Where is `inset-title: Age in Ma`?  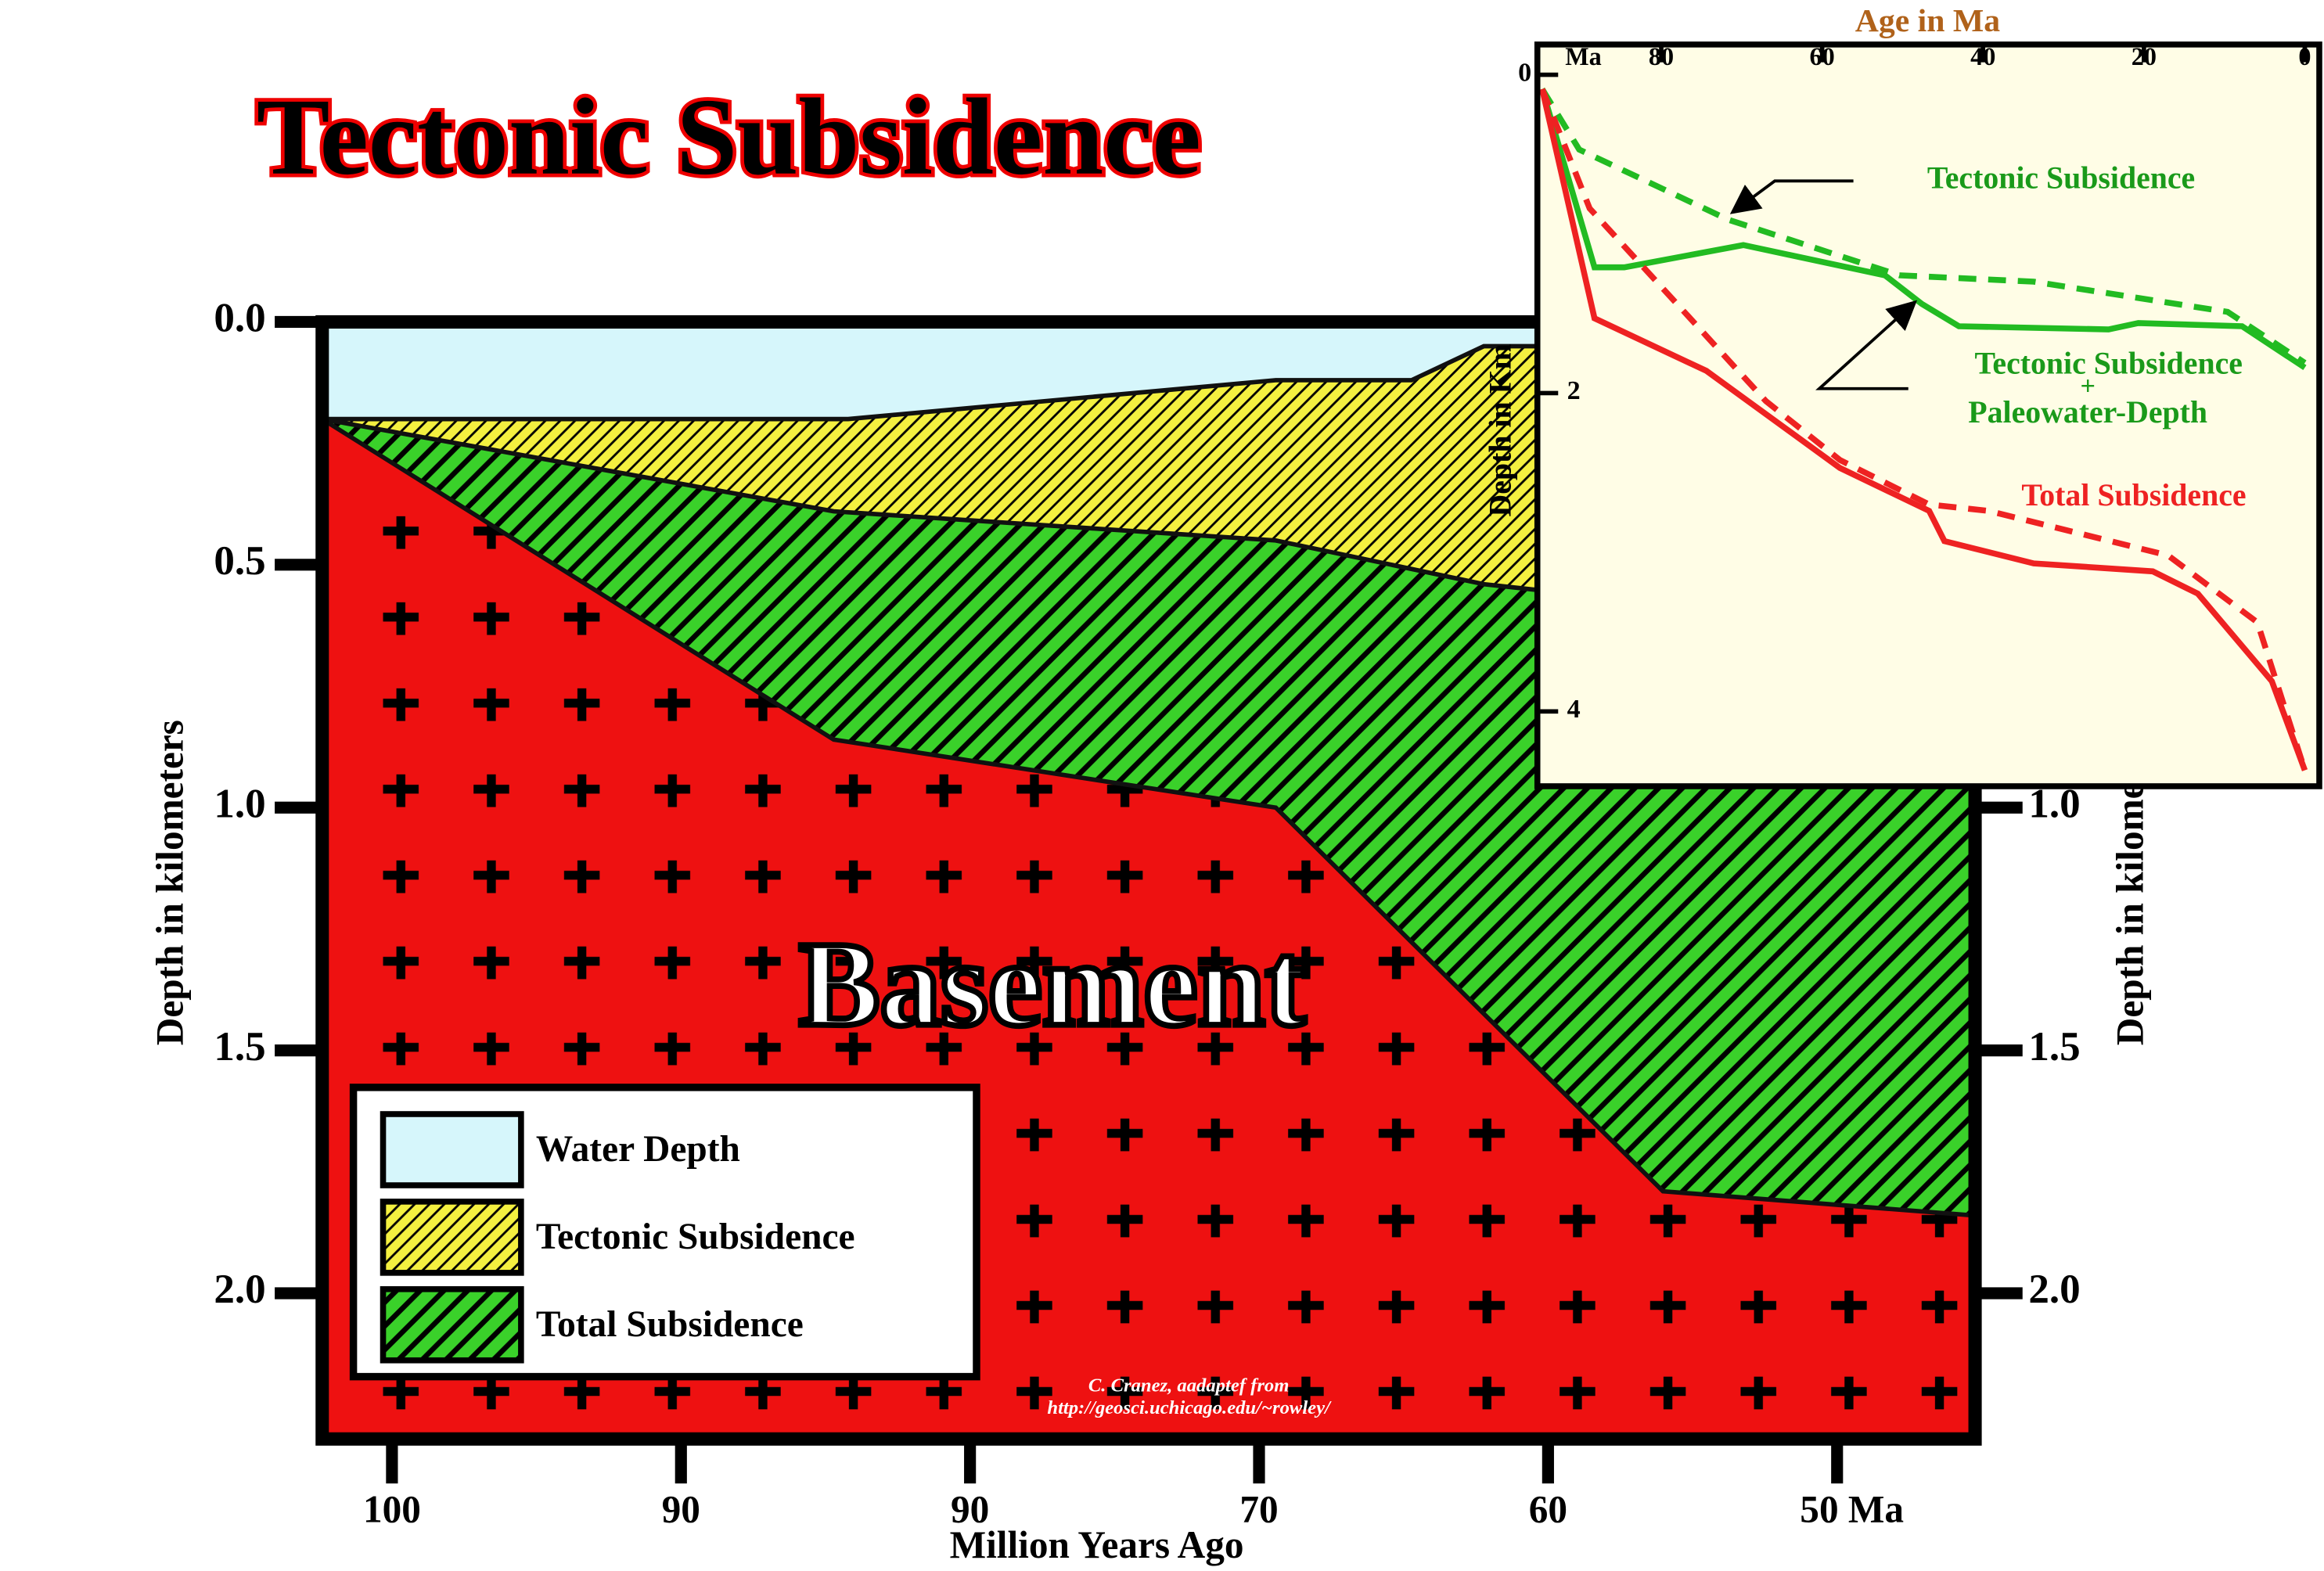
inset-title: Age in Ma is located at coordinates (1927, 21).